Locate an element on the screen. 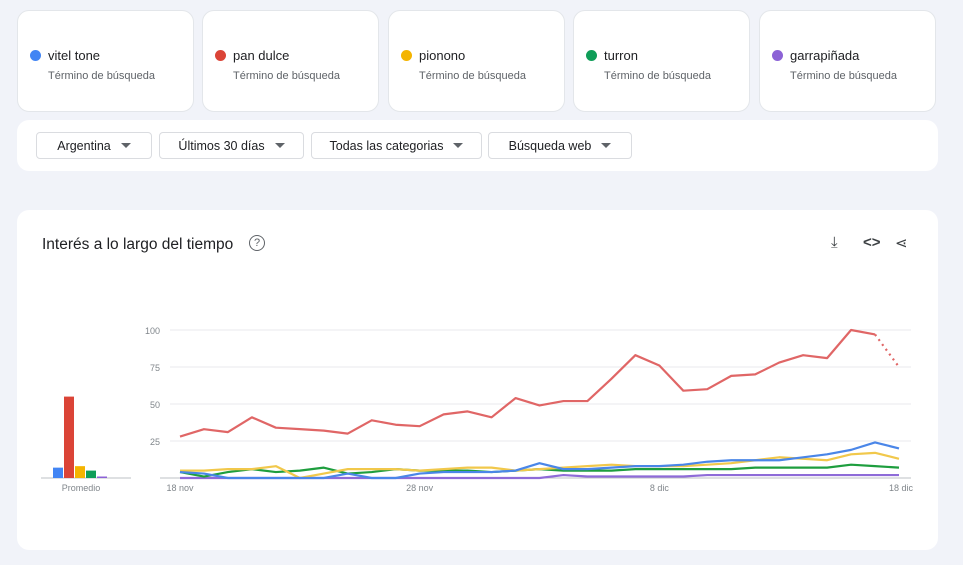  term-name: vitel tone is located at coordinates (74, 55).